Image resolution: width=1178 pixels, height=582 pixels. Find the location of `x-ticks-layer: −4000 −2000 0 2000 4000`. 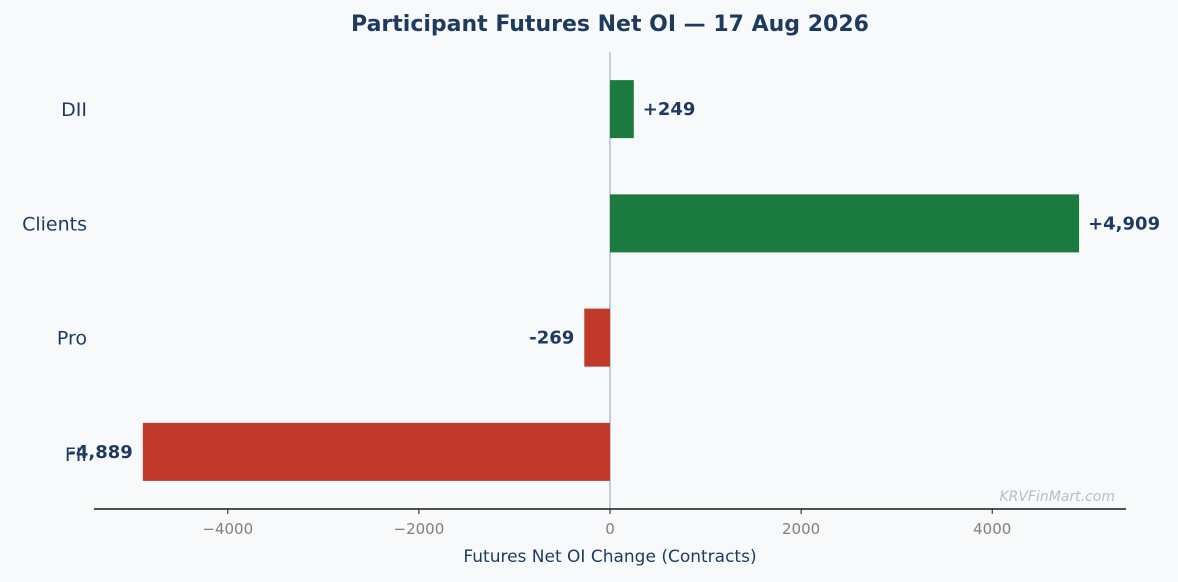

x-ticks-layer: −4000 −2000 0 2000 4000 is located at coordinates (606, 523).